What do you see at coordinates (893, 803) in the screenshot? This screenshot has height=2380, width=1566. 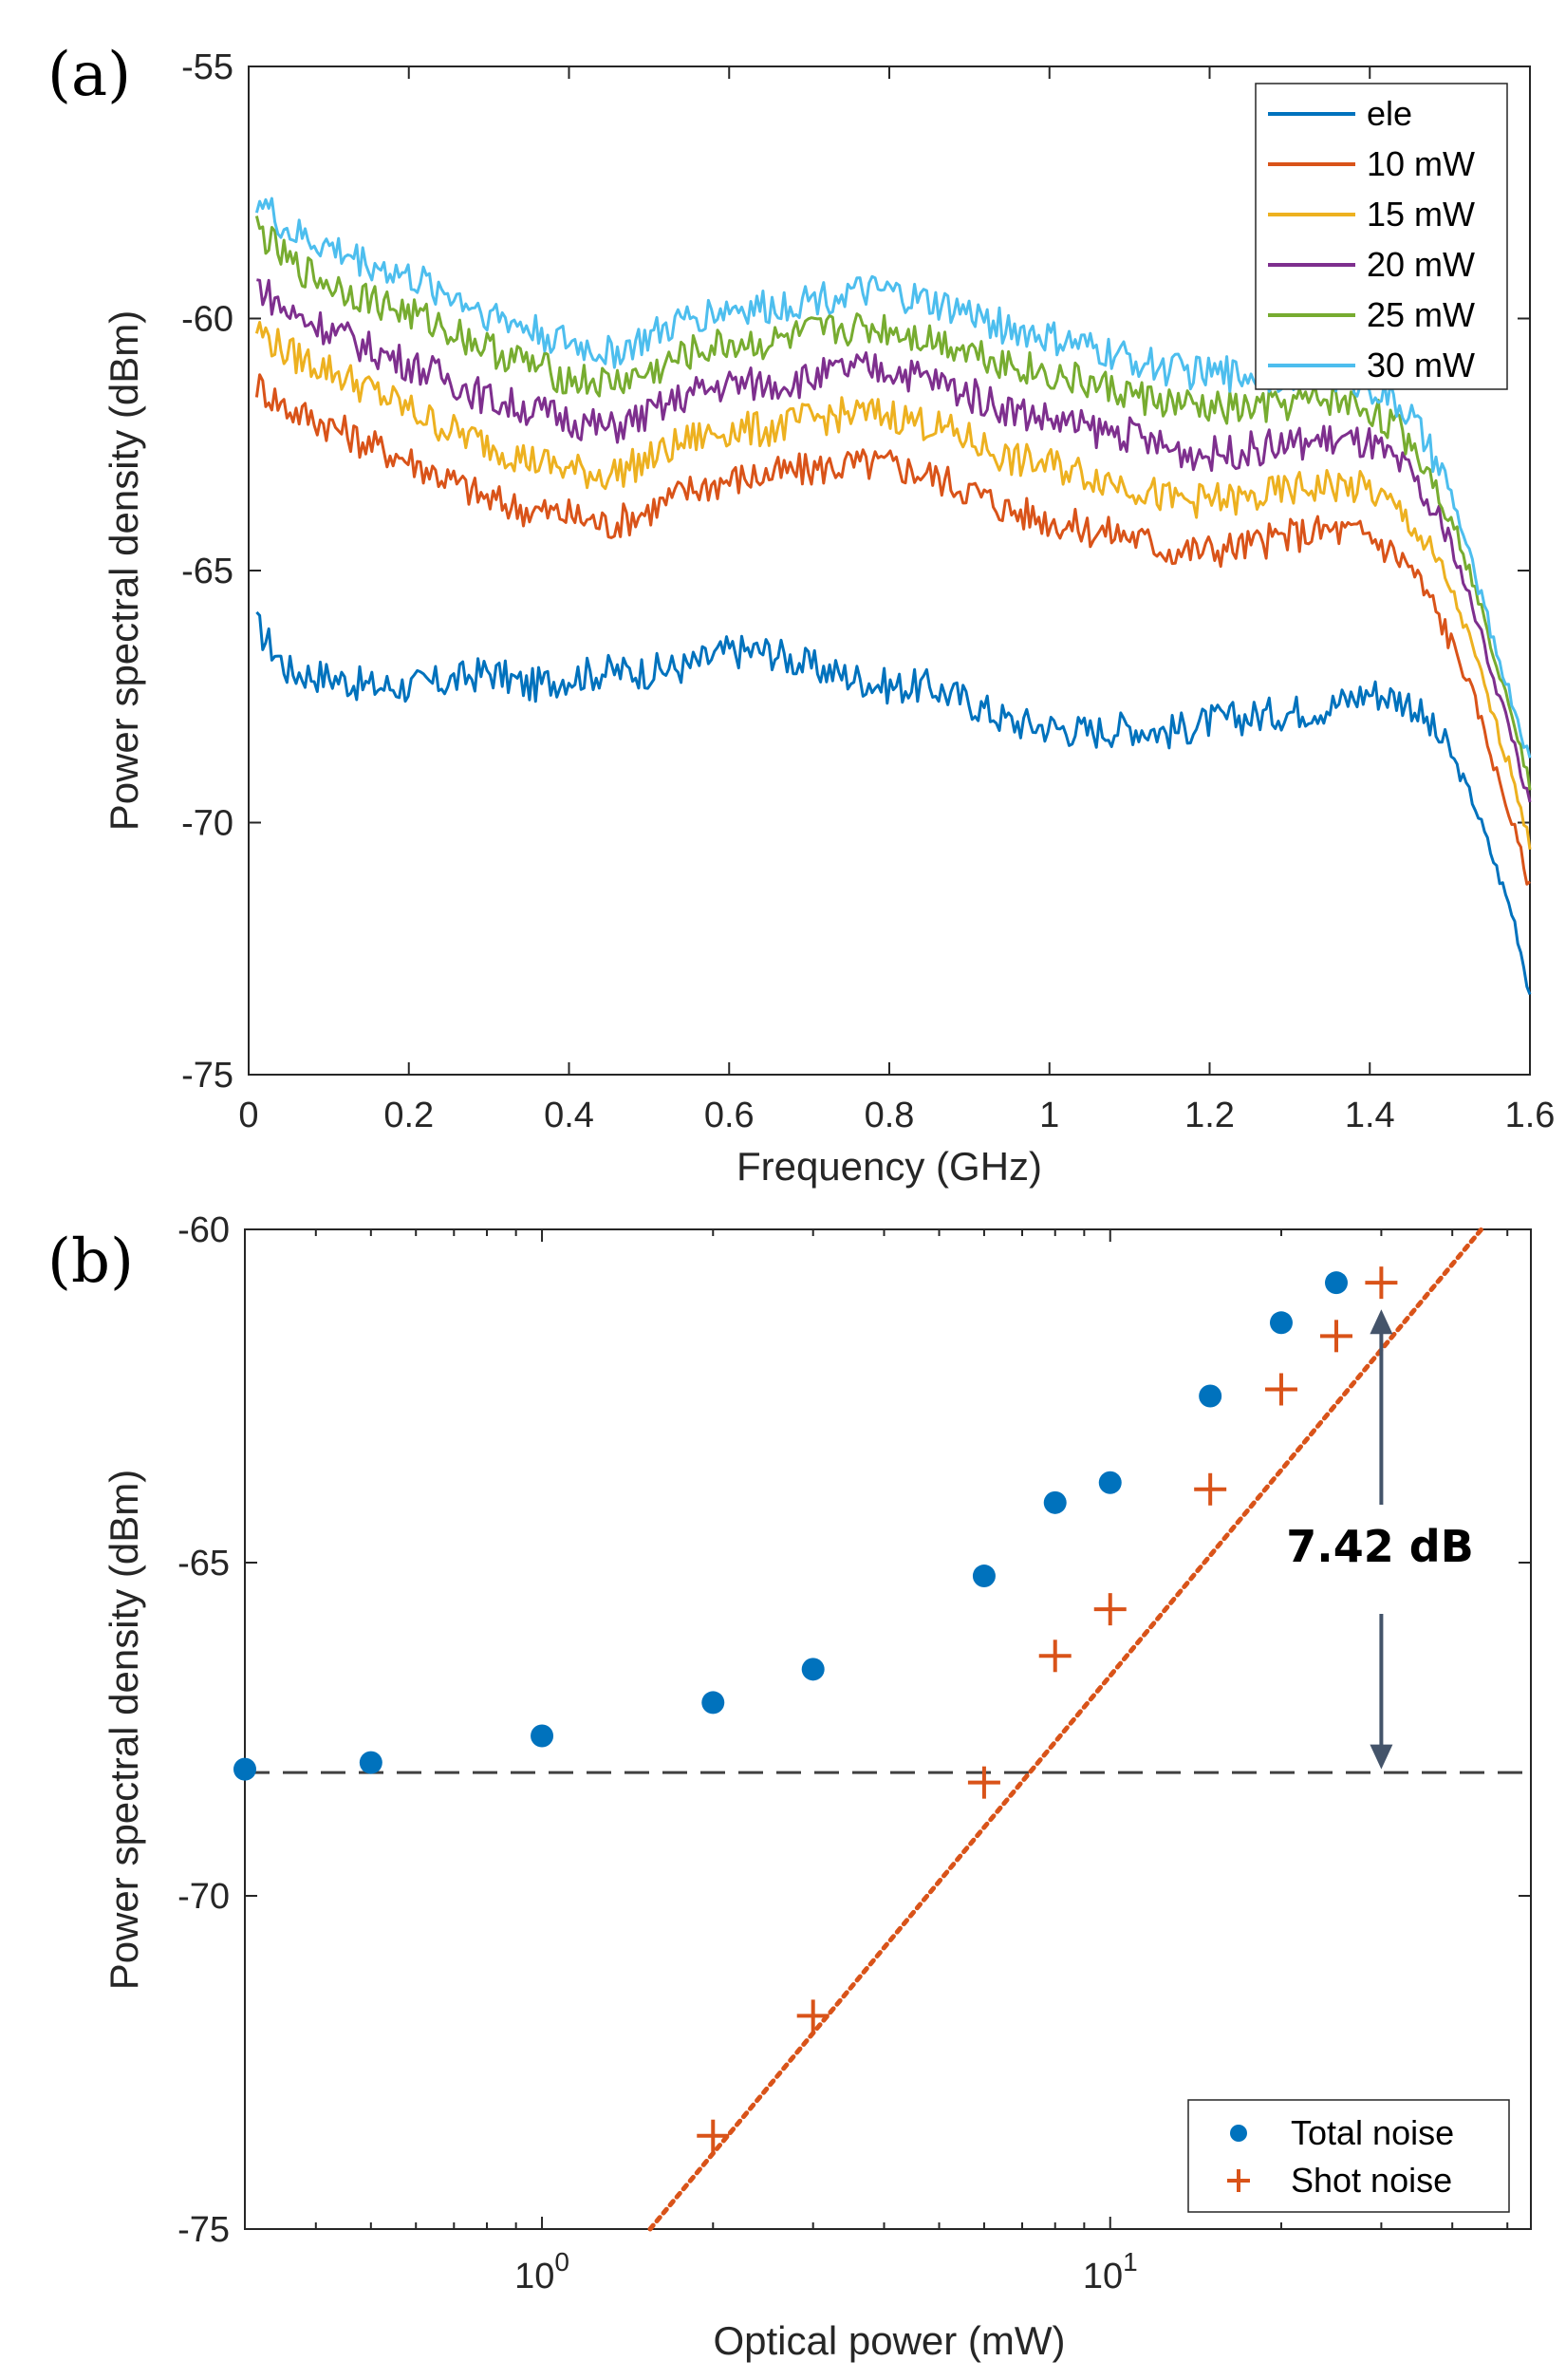 I see `series-line-ele` at bounding box center [893, 803].